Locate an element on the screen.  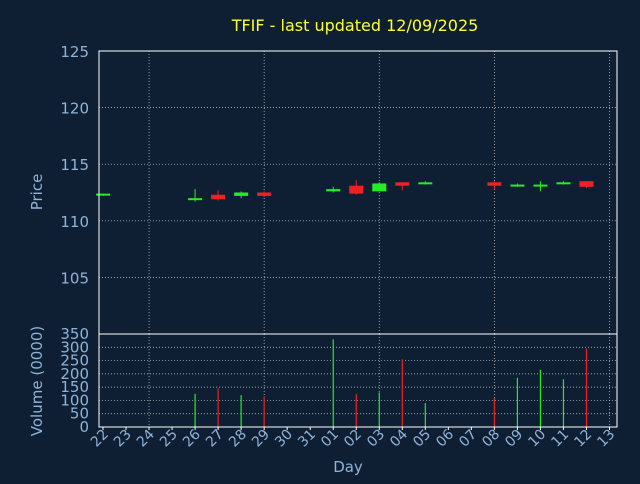
price-y-tick-label: 125 is located at coordinates (74, 52).